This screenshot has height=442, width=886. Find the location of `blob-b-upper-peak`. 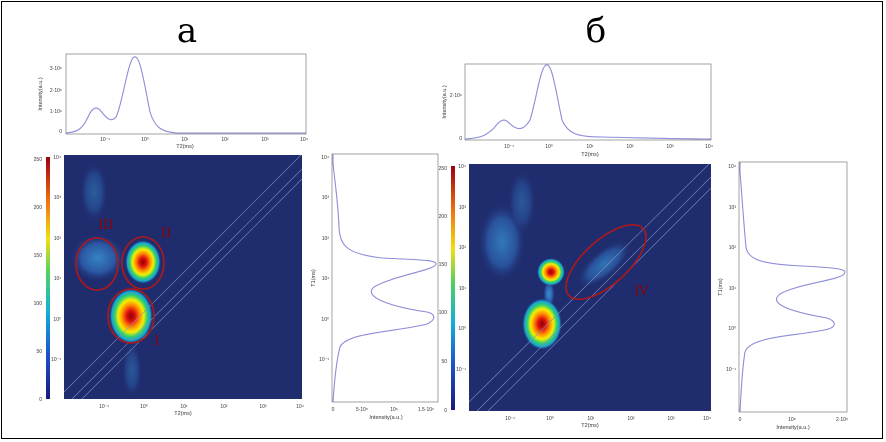

blob-b-upper-peak is located at coordinates (551, 272).